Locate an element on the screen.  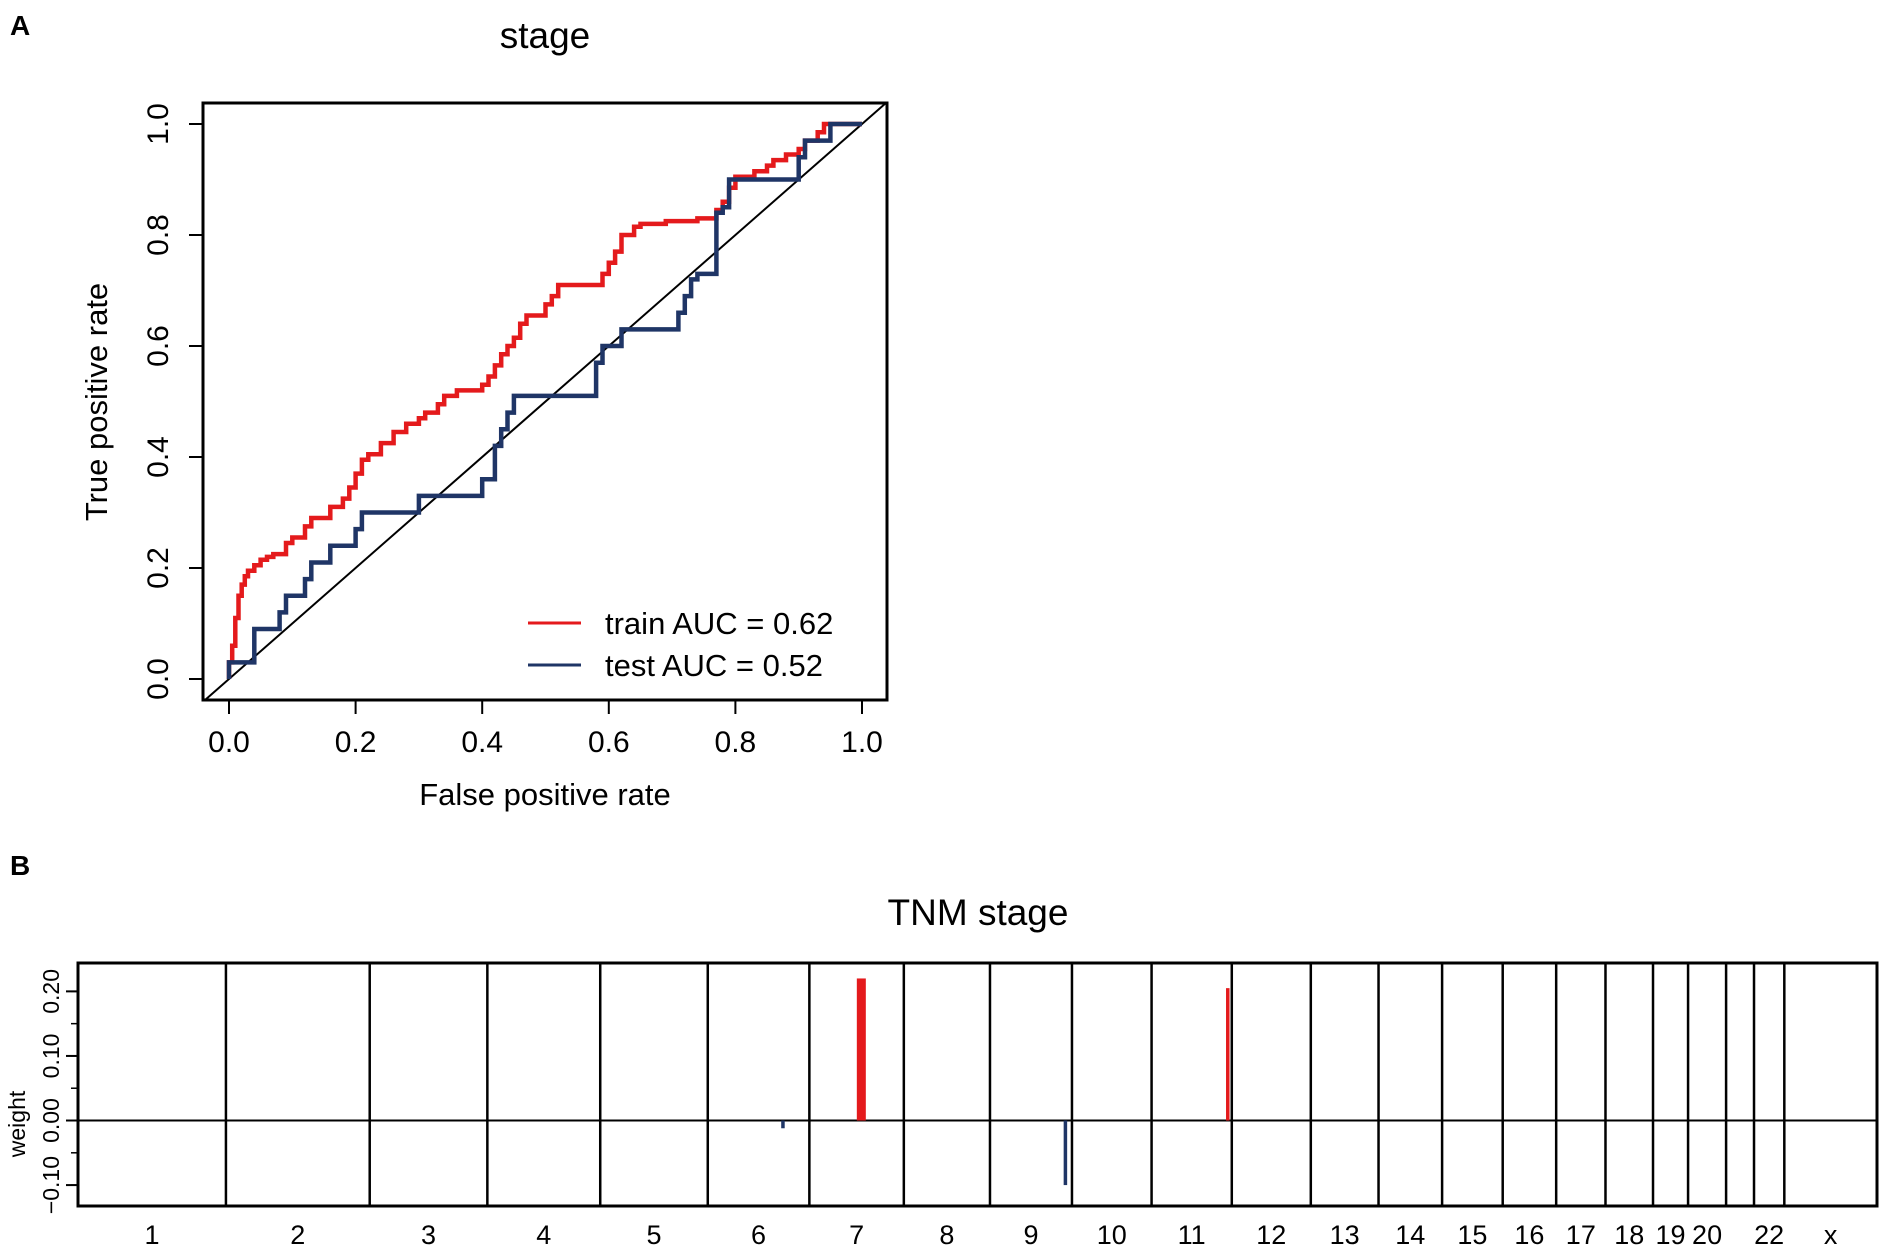
x-tick-label: 0.0 is located at coordinates (229, 742).